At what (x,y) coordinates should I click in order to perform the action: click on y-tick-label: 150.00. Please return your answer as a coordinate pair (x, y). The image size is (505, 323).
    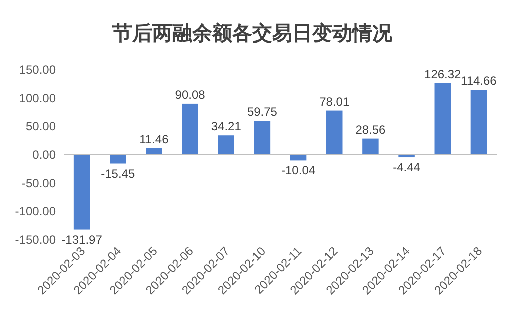
    Looking at the image, I should click on (37, 70).